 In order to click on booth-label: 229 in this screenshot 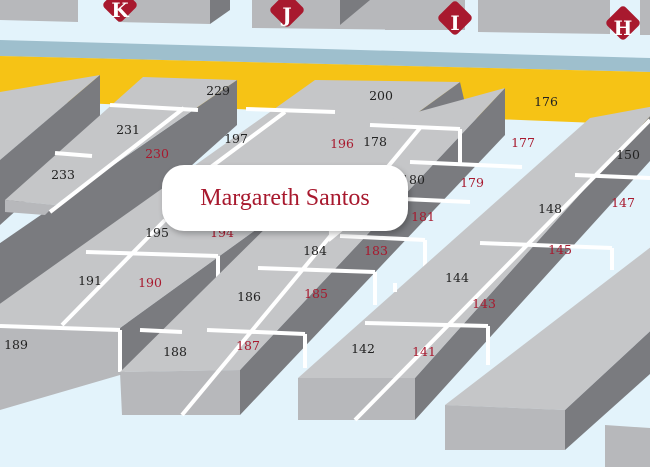, I will do `click(218, 90)`.